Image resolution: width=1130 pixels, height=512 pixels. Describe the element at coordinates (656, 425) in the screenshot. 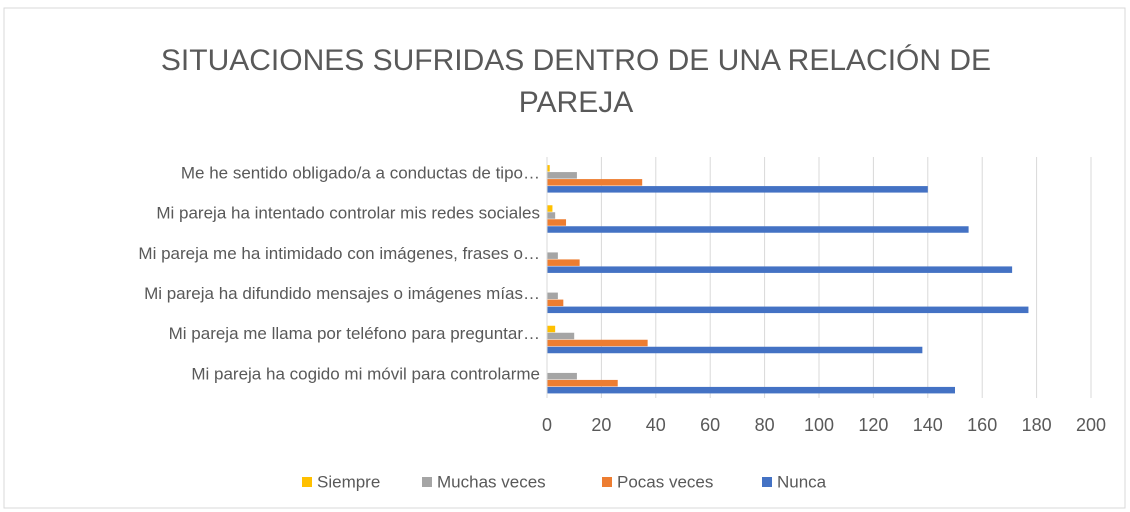

I see `x-tick-label: 40` at that location.